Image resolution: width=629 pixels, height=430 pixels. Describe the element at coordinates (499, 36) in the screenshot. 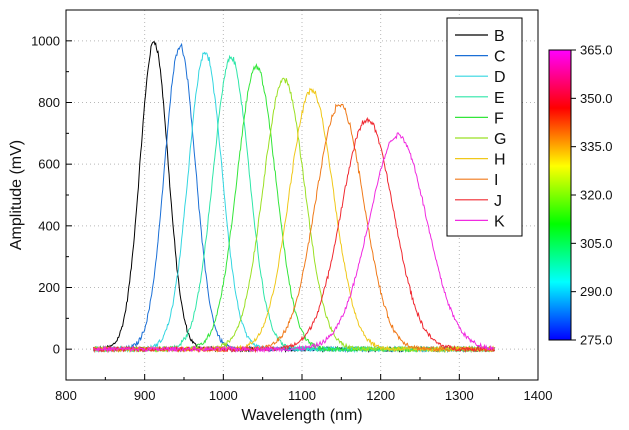

I see `legend-label-B: B` at that location.